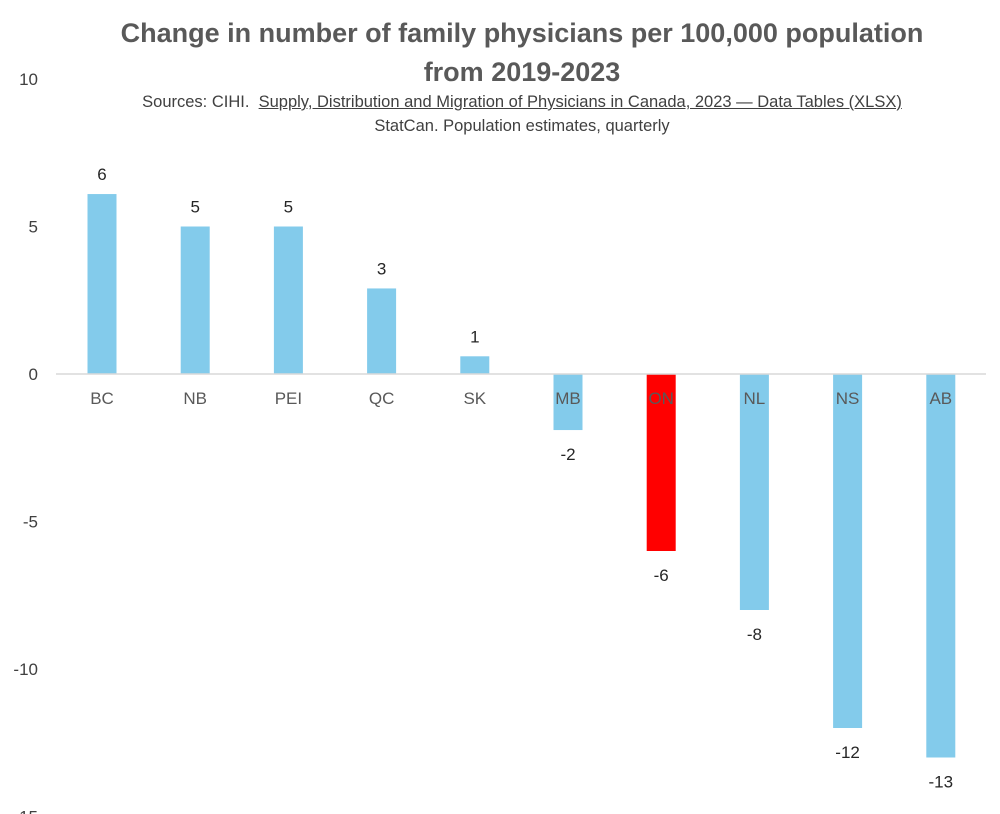 The height and width of the screenshot is (814, 1000). I want to click on bar-bc, so click(102, 284).